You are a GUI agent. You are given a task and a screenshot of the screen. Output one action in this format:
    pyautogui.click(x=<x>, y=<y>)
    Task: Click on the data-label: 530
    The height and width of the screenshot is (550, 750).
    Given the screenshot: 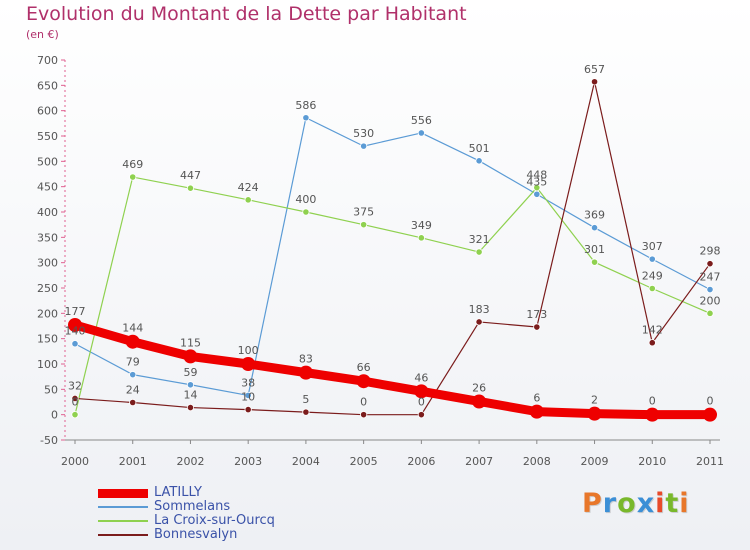 What is the action you would take?
    pyautogui.click(x=363, y=133)
    